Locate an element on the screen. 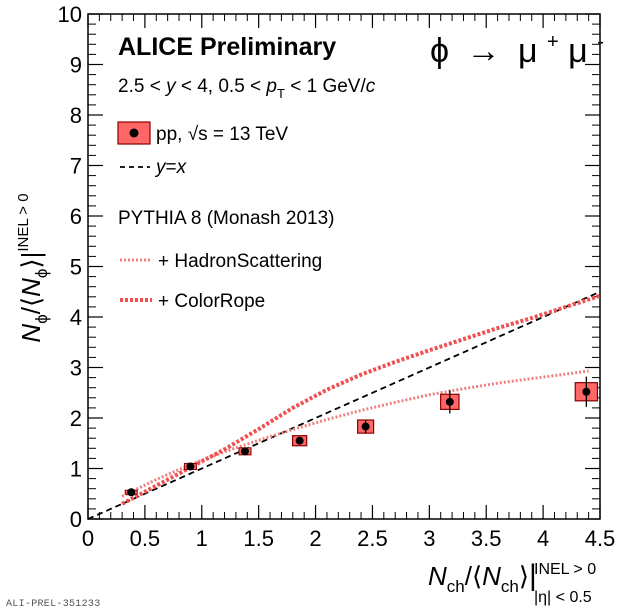  legend-hadron-label: + HadronScattering is located at coordinates (240, 261).